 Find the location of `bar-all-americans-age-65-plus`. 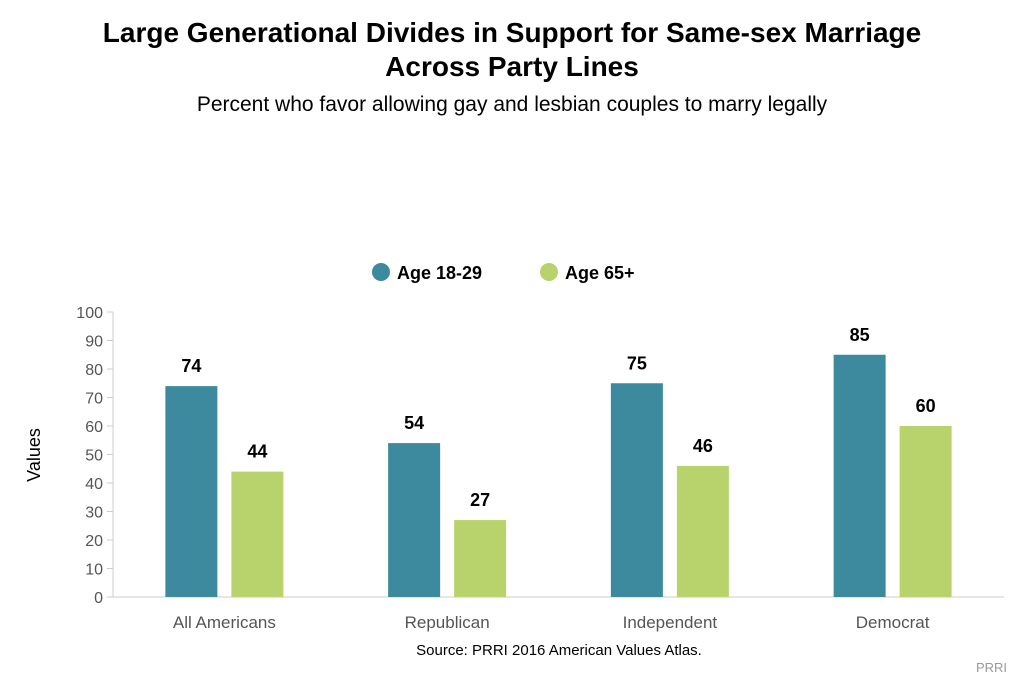

bar-all-americans-age-65-plus is located at coordinates (257, 534).